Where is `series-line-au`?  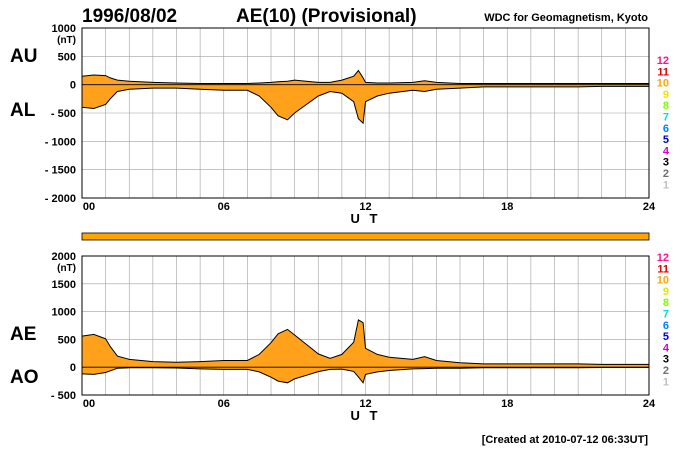
series-line-au is located at coordinates (365, 76).